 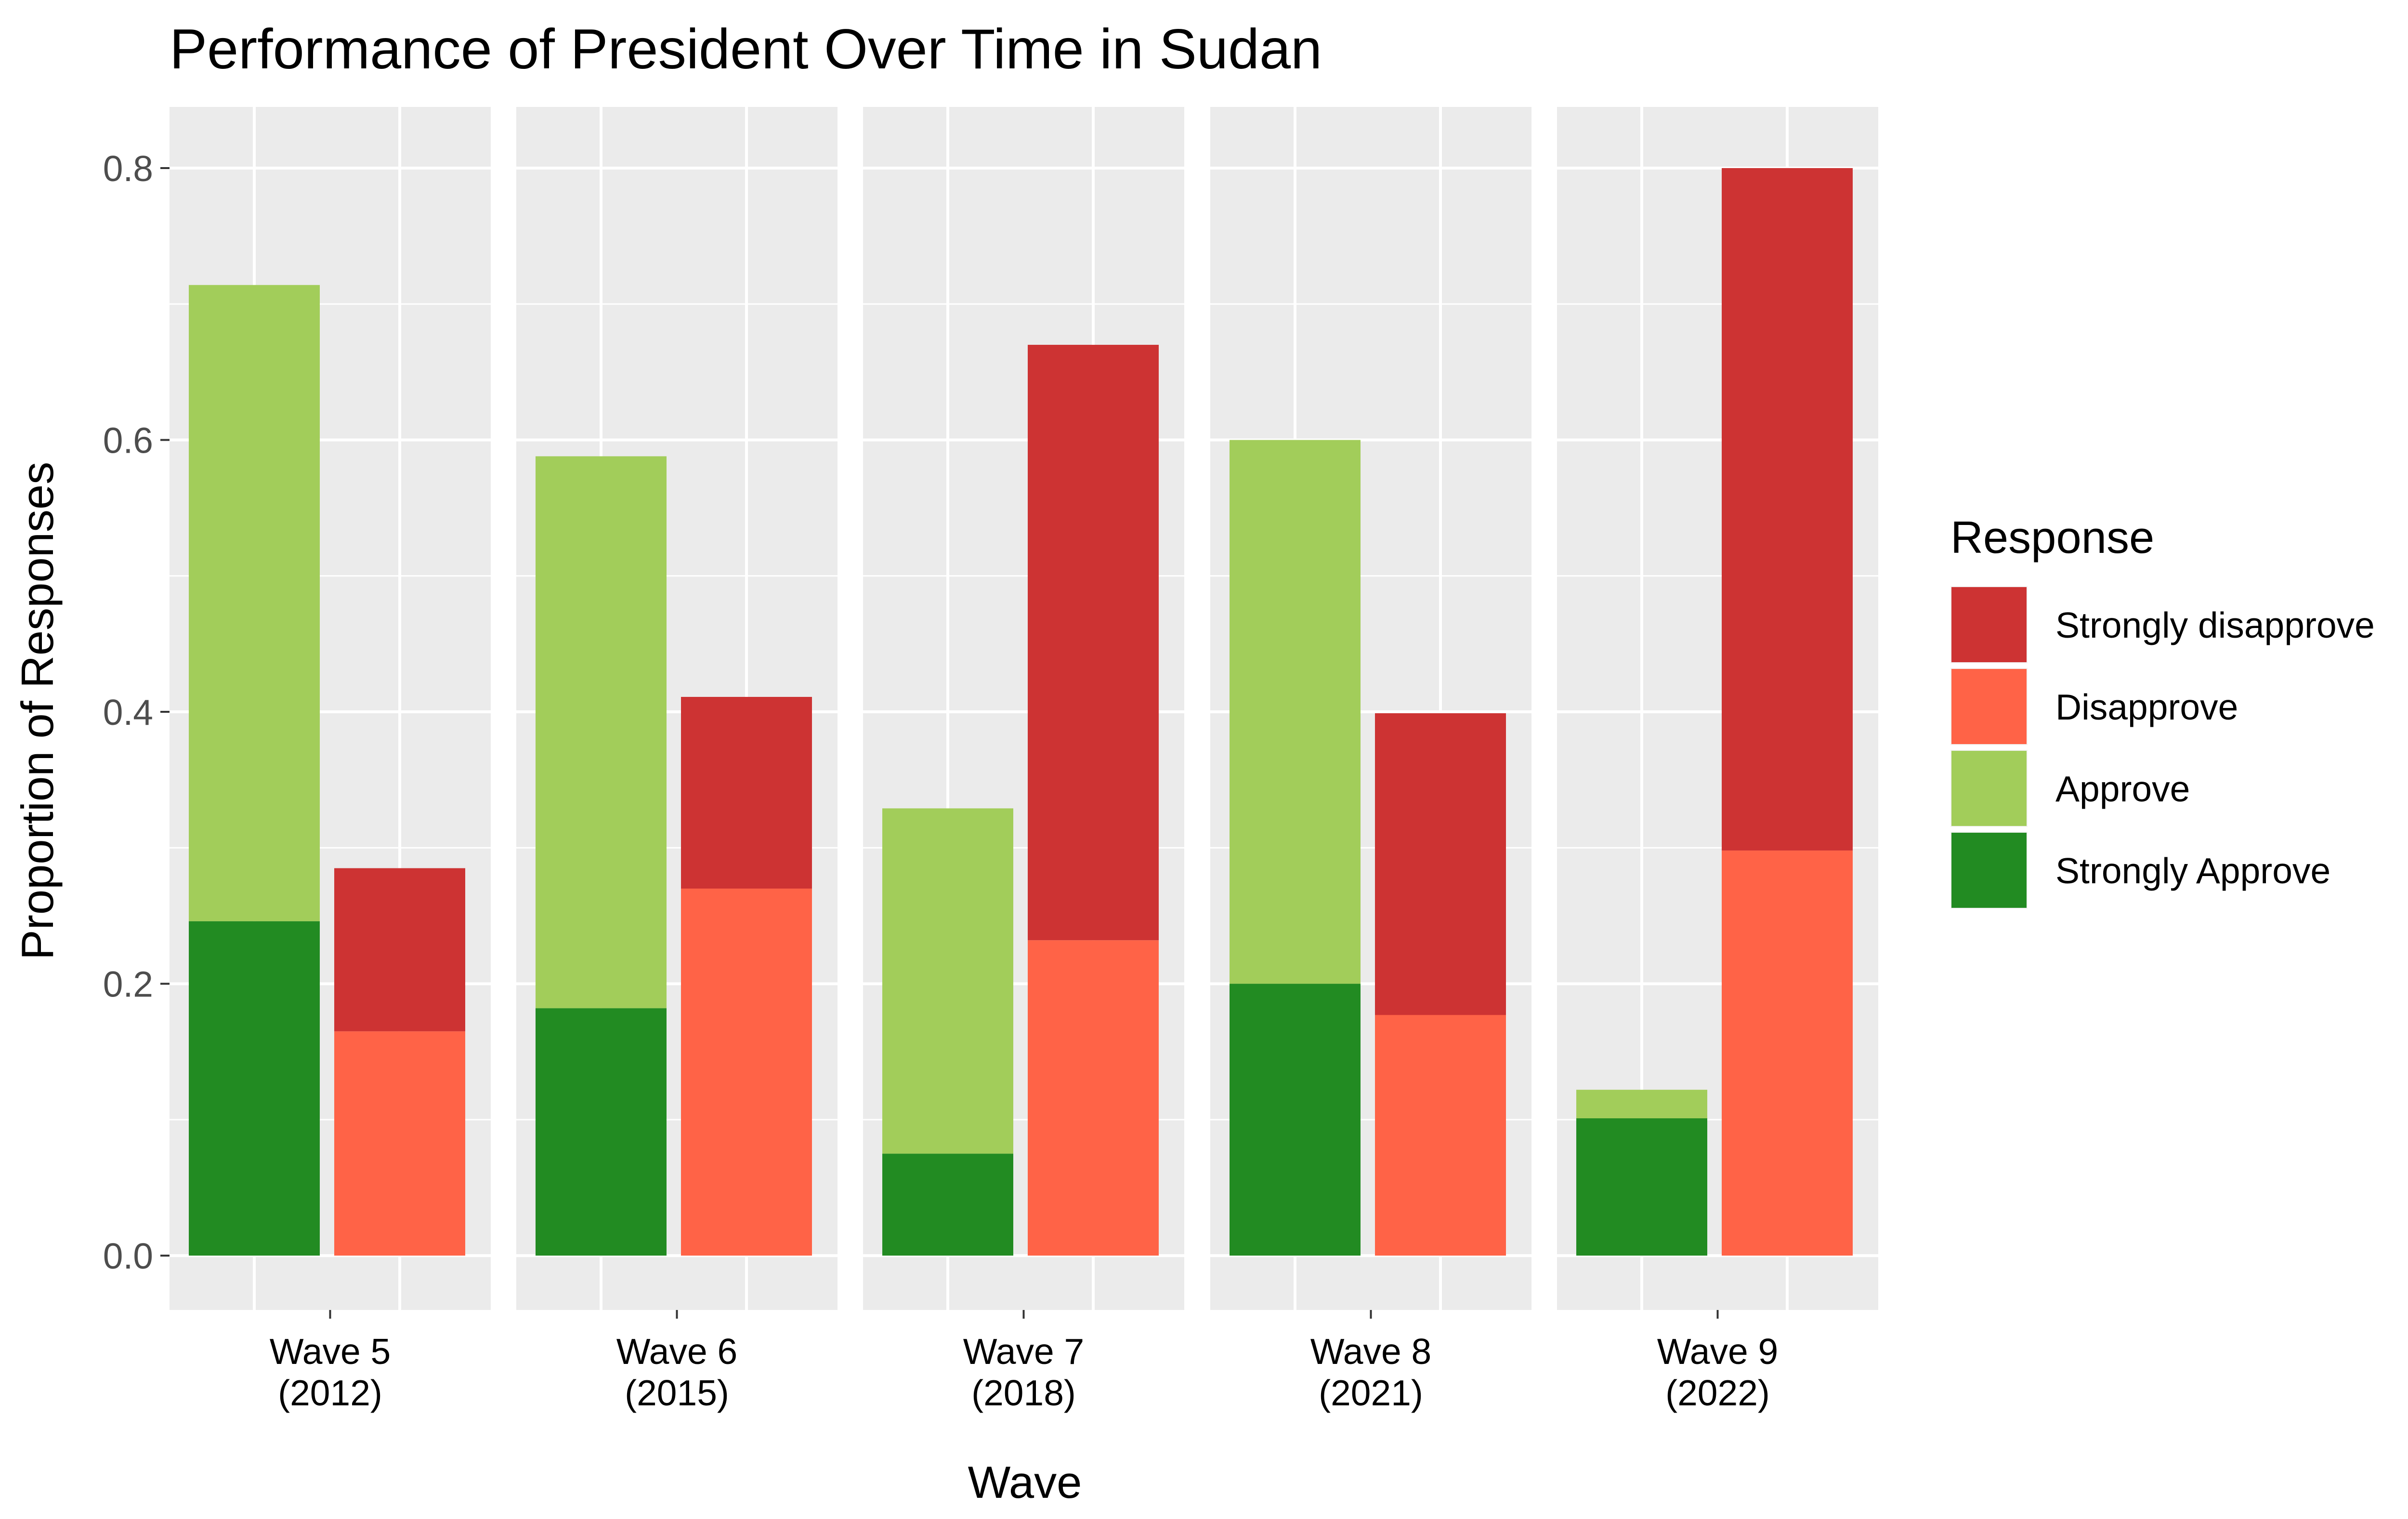 What do you see at coordinates (2146, 707) in the screenshot?
I see `legend-label: Disapprove` at bounding box center [2146, 707].